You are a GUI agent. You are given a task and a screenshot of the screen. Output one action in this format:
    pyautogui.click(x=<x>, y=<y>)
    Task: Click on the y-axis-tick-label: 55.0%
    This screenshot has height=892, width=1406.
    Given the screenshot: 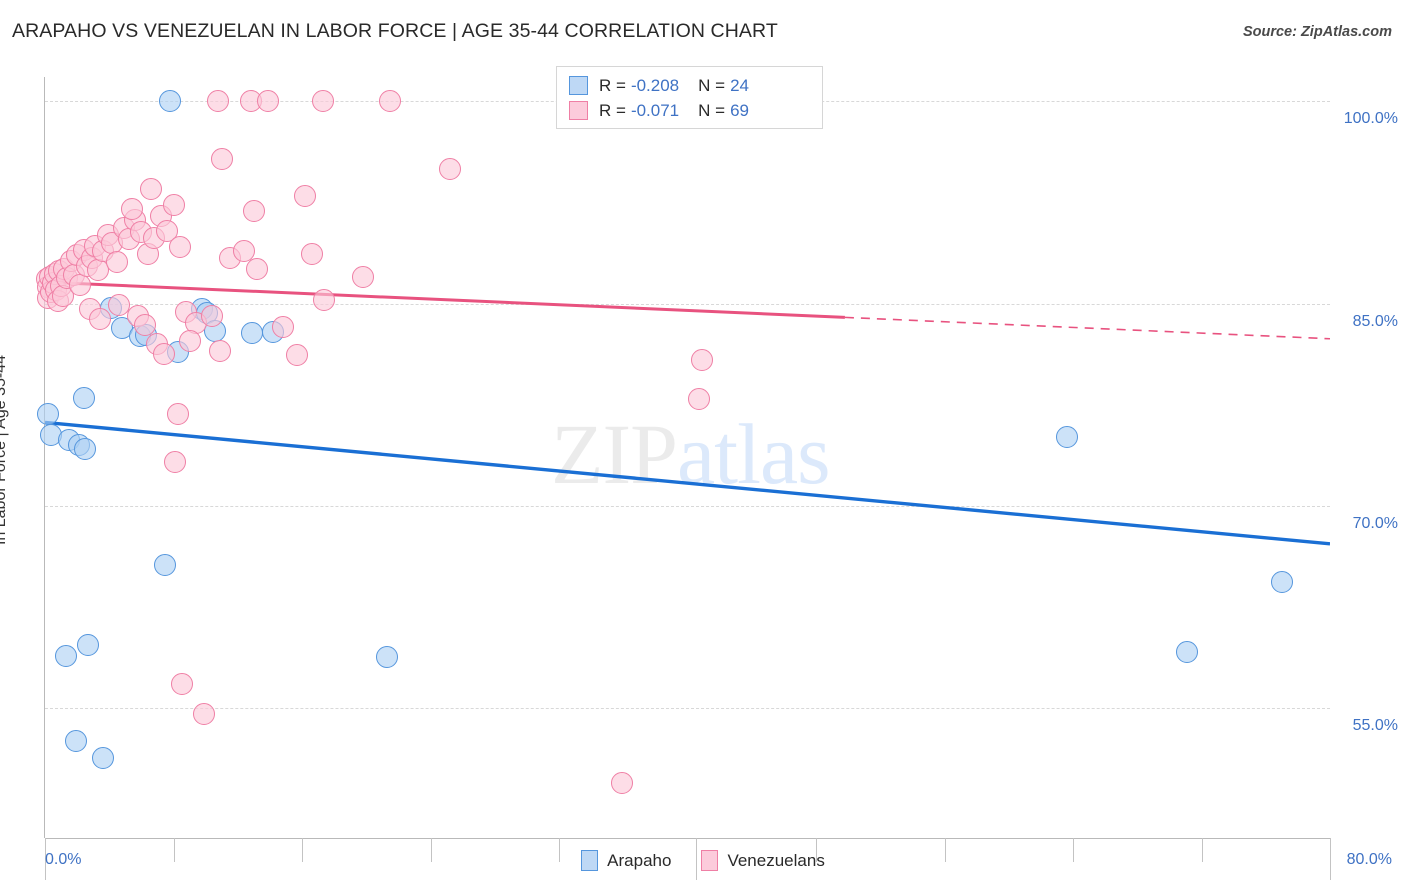 What is the action you would take?
    pyautogui.click(x=1375, y=726)
    